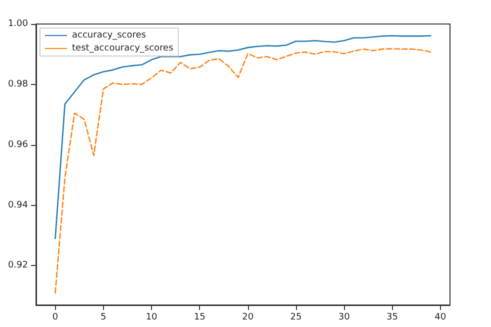  What do you see at coordinates (296, 317) in the screenshot?
I see `x-tick-label: 25` at bounding box center [296, 317].